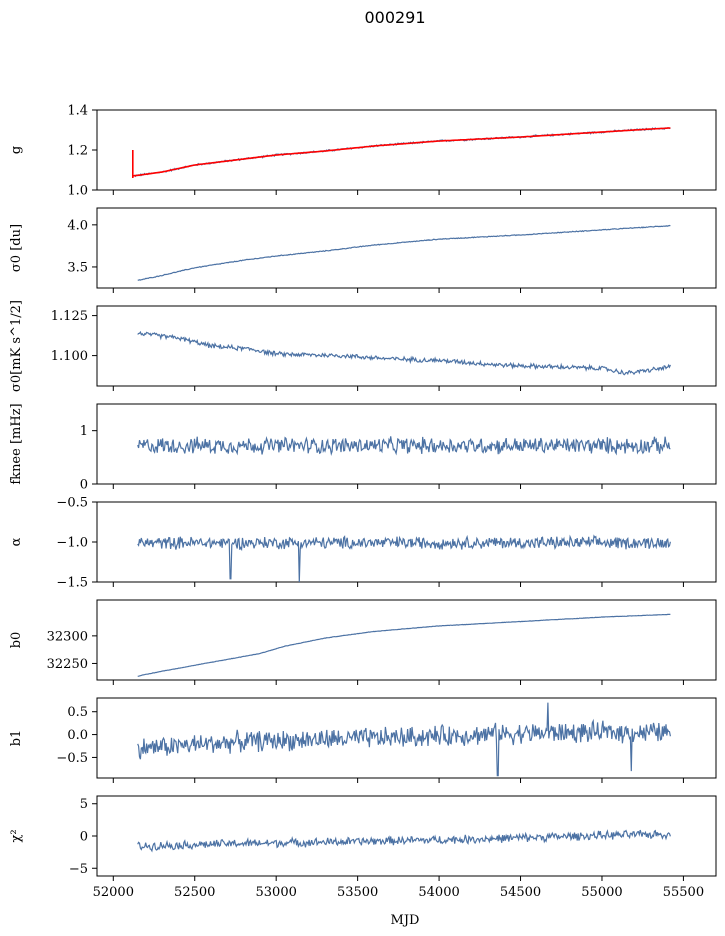 The width and height of the screenshot is (725, 936). What do you see at coordinates (404, 558) in the screenshot?
I see `panel-4-series-line` at bounding box center [404, 558].